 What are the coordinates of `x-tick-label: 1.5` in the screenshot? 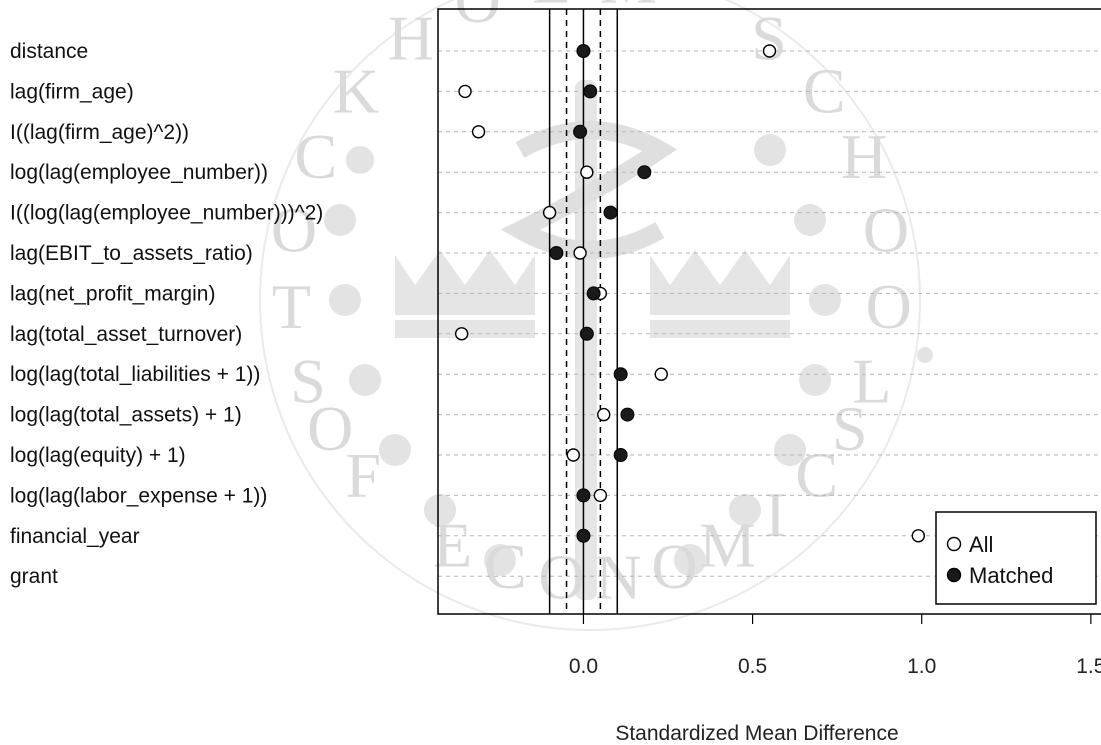 It's located at (1088, 666).